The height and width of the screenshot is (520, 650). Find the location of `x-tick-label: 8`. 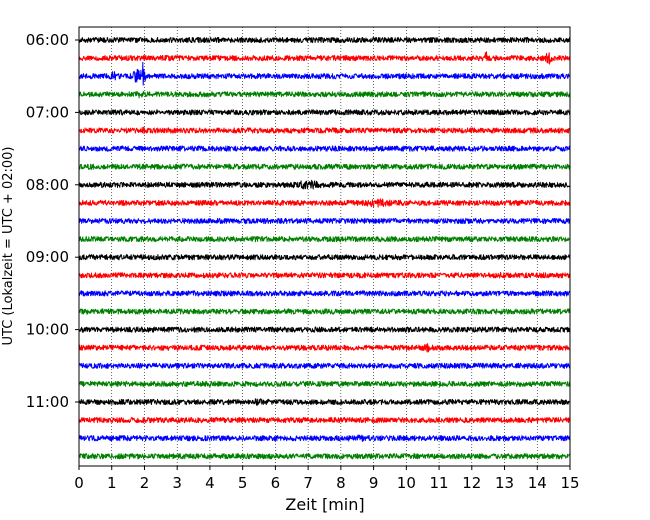

x-tick-label: 8 is located at coordinates (341, 483).